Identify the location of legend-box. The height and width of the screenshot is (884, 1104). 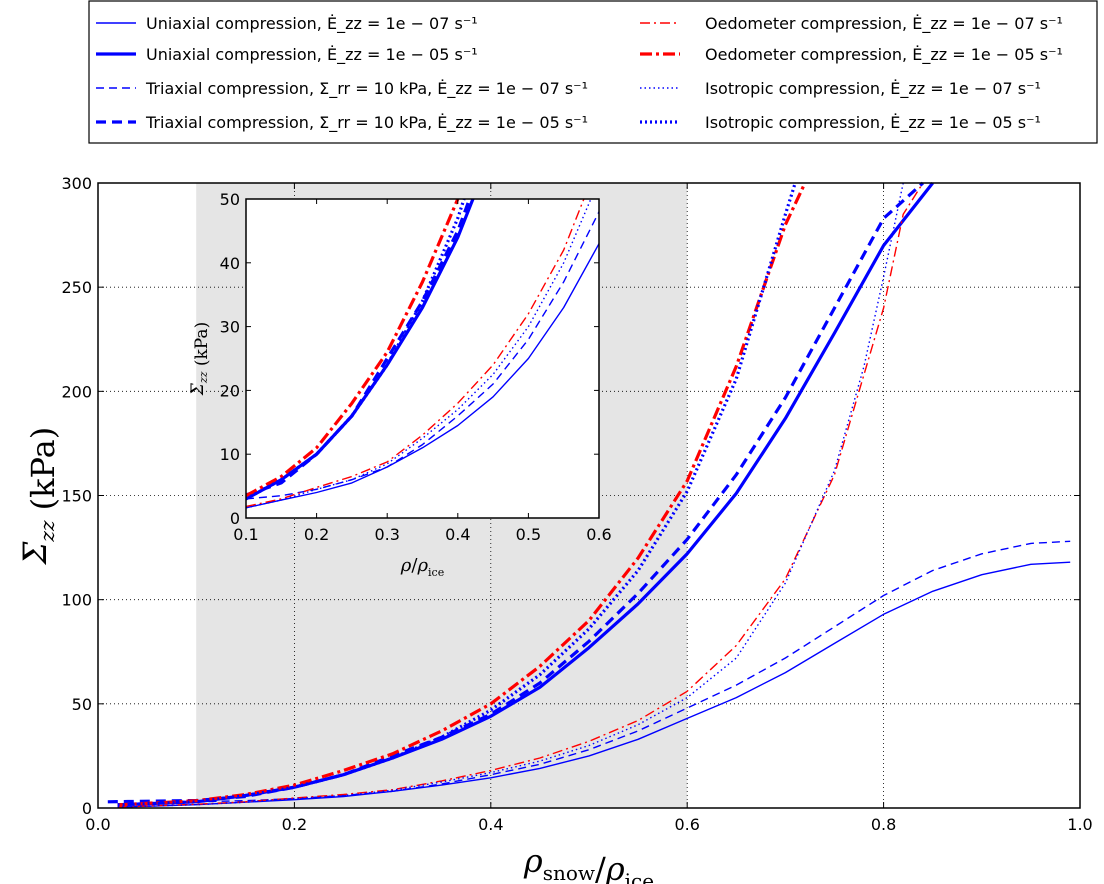
(593, 72).